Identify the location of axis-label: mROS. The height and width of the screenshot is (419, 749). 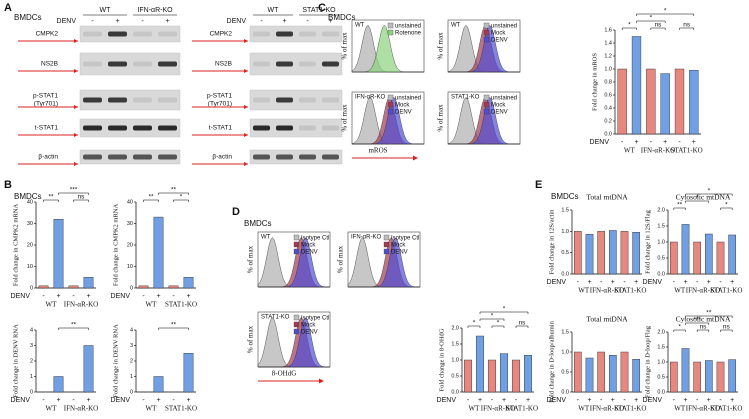
(377, 151).